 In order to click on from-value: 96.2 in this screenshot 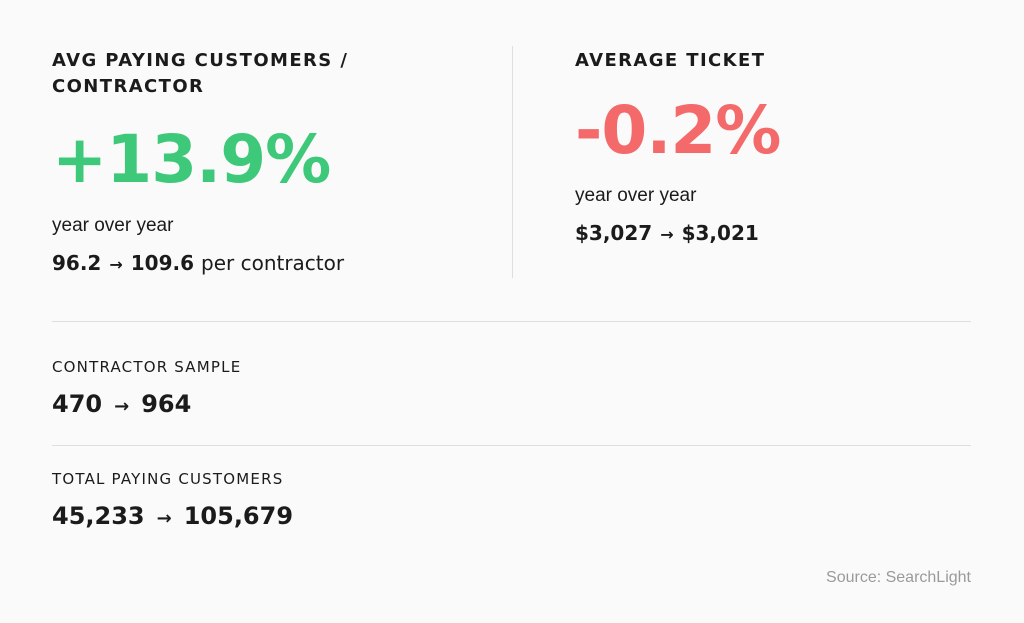, I will do `click(77, 263)`.